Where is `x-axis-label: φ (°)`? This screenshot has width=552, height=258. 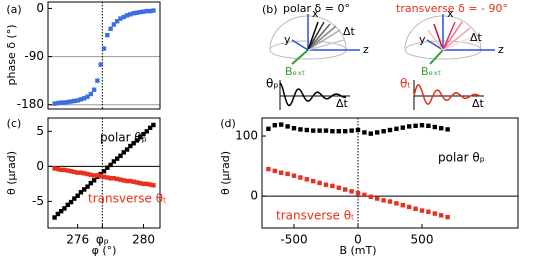
x-axis-label: φ (°) is located at coordinates (104, 250).